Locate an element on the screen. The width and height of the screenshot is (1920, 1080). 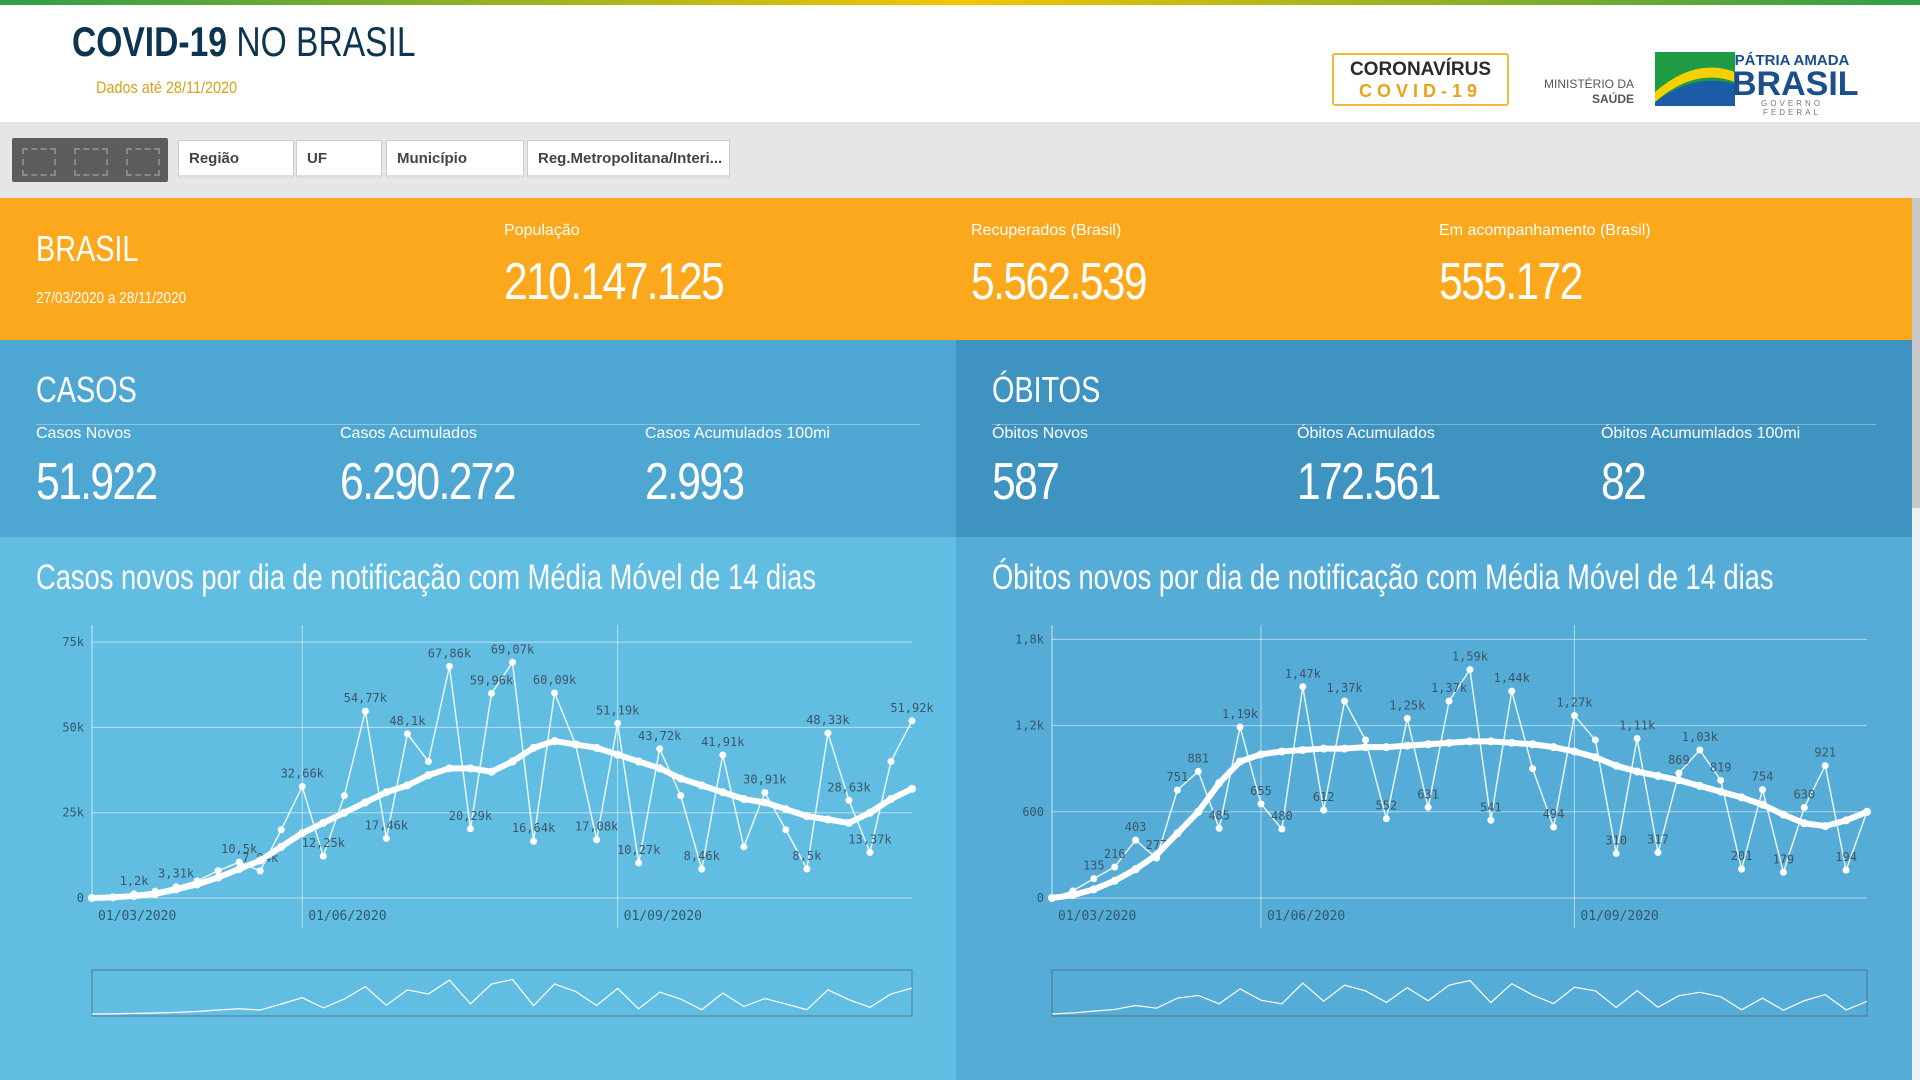
y-tick-label: 1,8k is located at coordinates (1030, 639).